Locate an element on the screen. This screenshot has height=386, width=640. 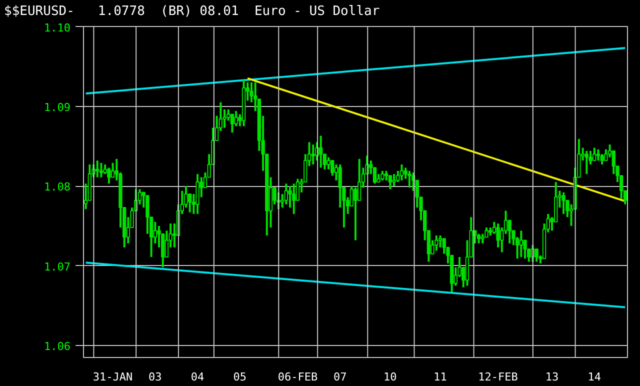
x-tick-label: 11 is located at coordinates (440, 377).